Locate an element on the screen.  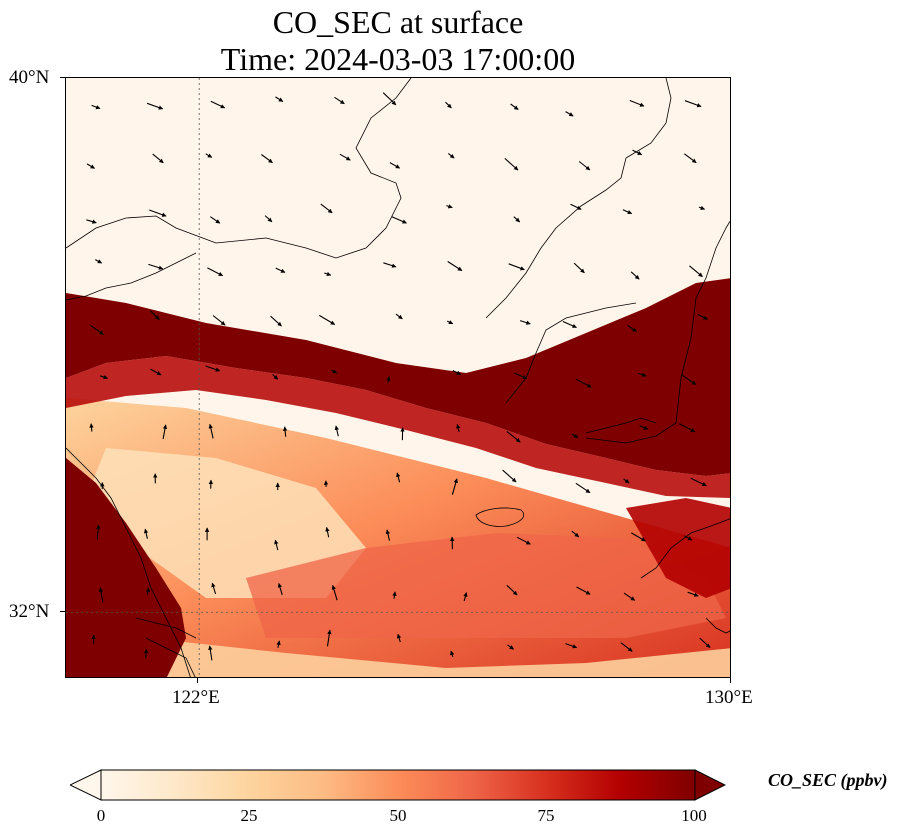
lat-tick-label-40: 40°N is located at coordinates (29, 77).